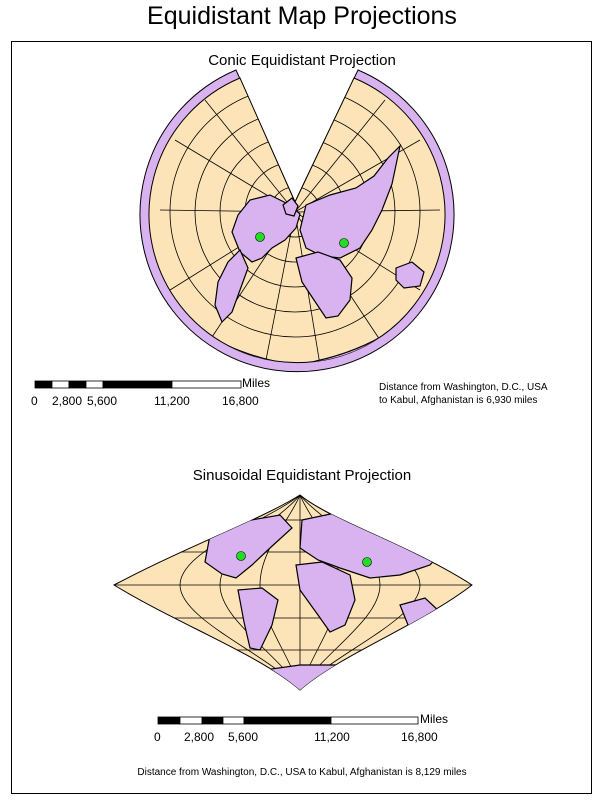  What do you see at coordinates (302, 60) in the screenshot?
I see `conic-map-title: Conic Equidistant Projection` at bounding box center [302, 60].